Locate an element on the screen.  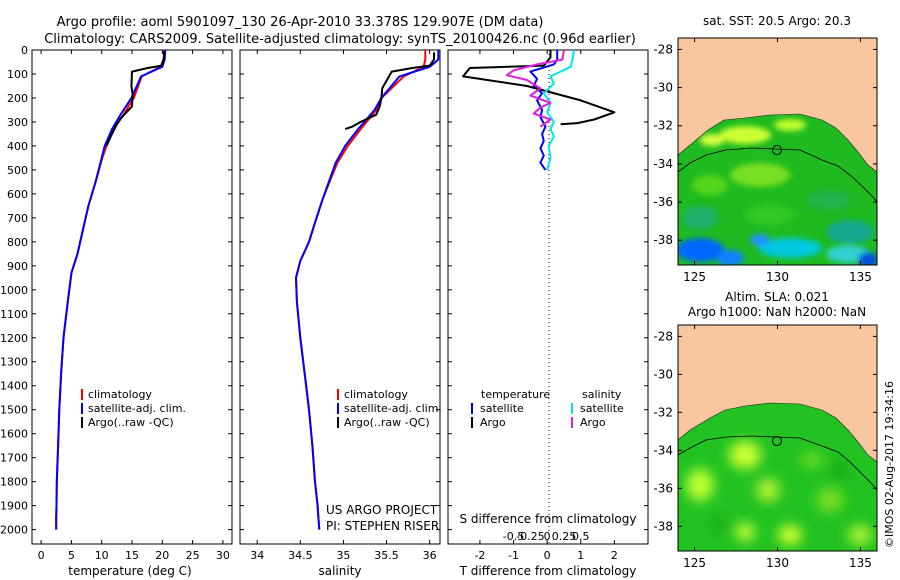
x-tick-label: 20 is located at coordinates (162, 555).